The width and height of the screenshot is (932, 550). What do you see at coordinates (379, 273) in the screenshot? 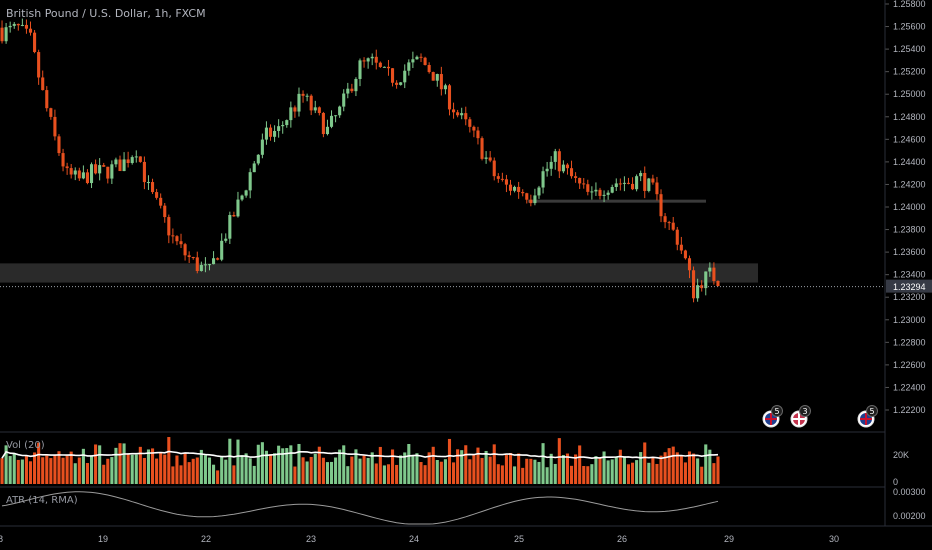
I see `support-zone` at bounding box center [379, 273].